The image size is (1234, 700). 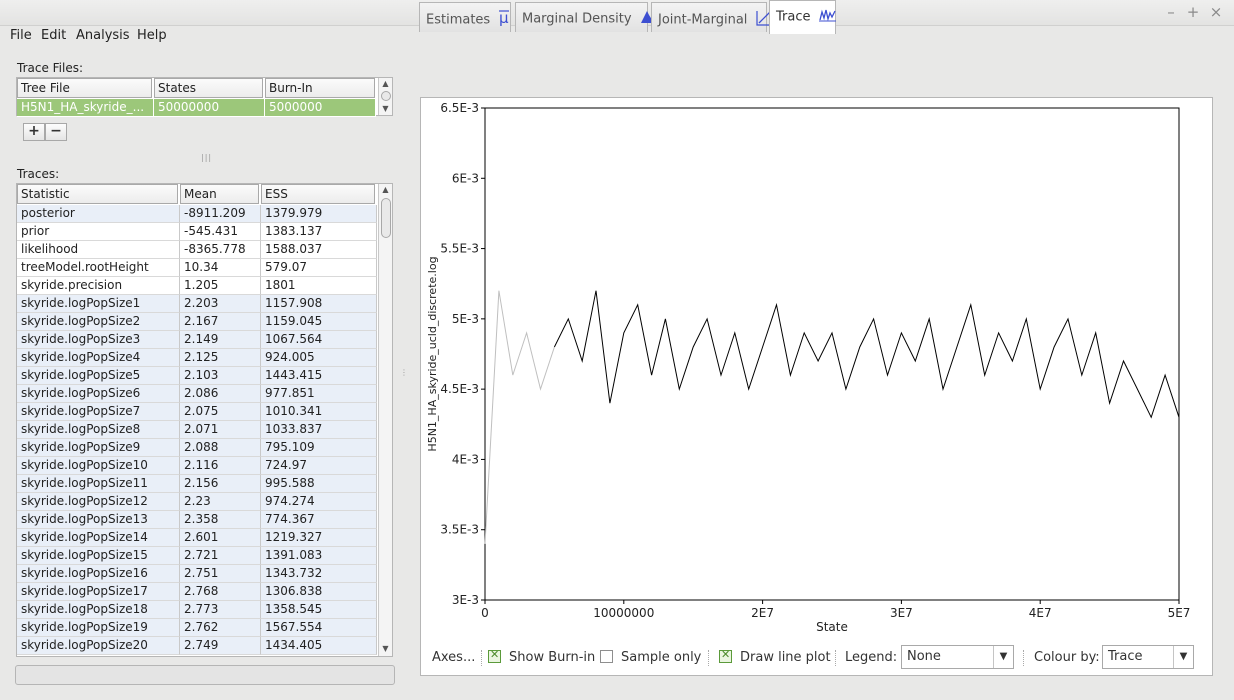 I want to click on chevron-down-icon: ▼, so click(x=1003, y=657).